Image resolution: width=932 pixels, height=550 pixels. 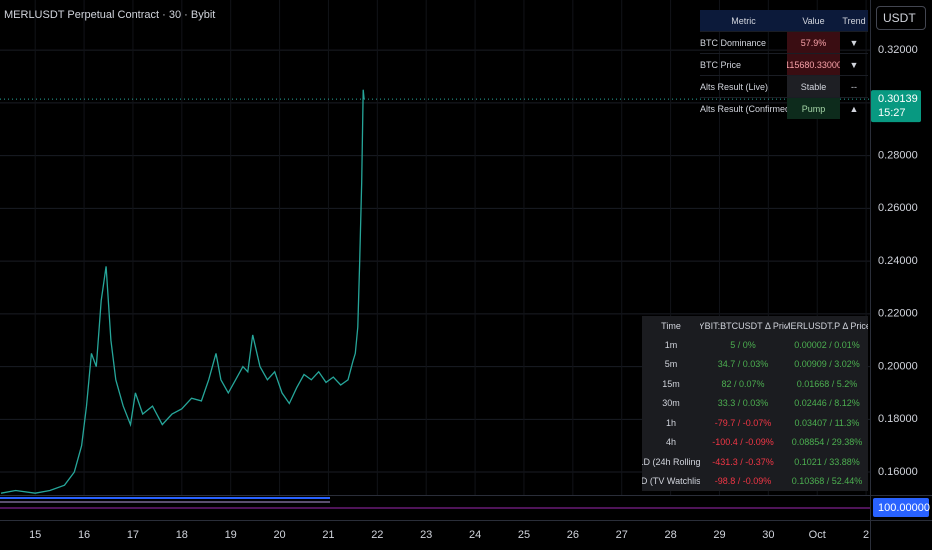 I want to click on x-tick-label: 22, so click(x=377, y=535).